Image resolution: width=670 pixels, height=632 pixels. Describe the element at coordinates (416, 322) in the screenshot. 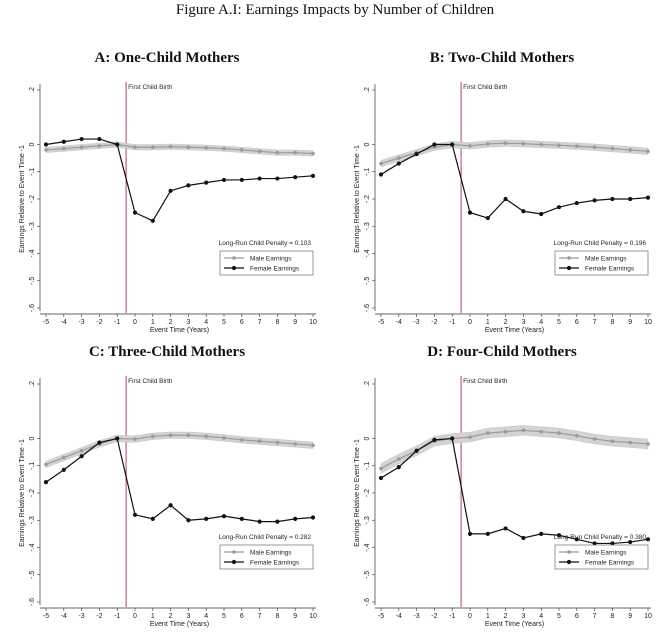

I see `x-tick-label: -3` at that location.